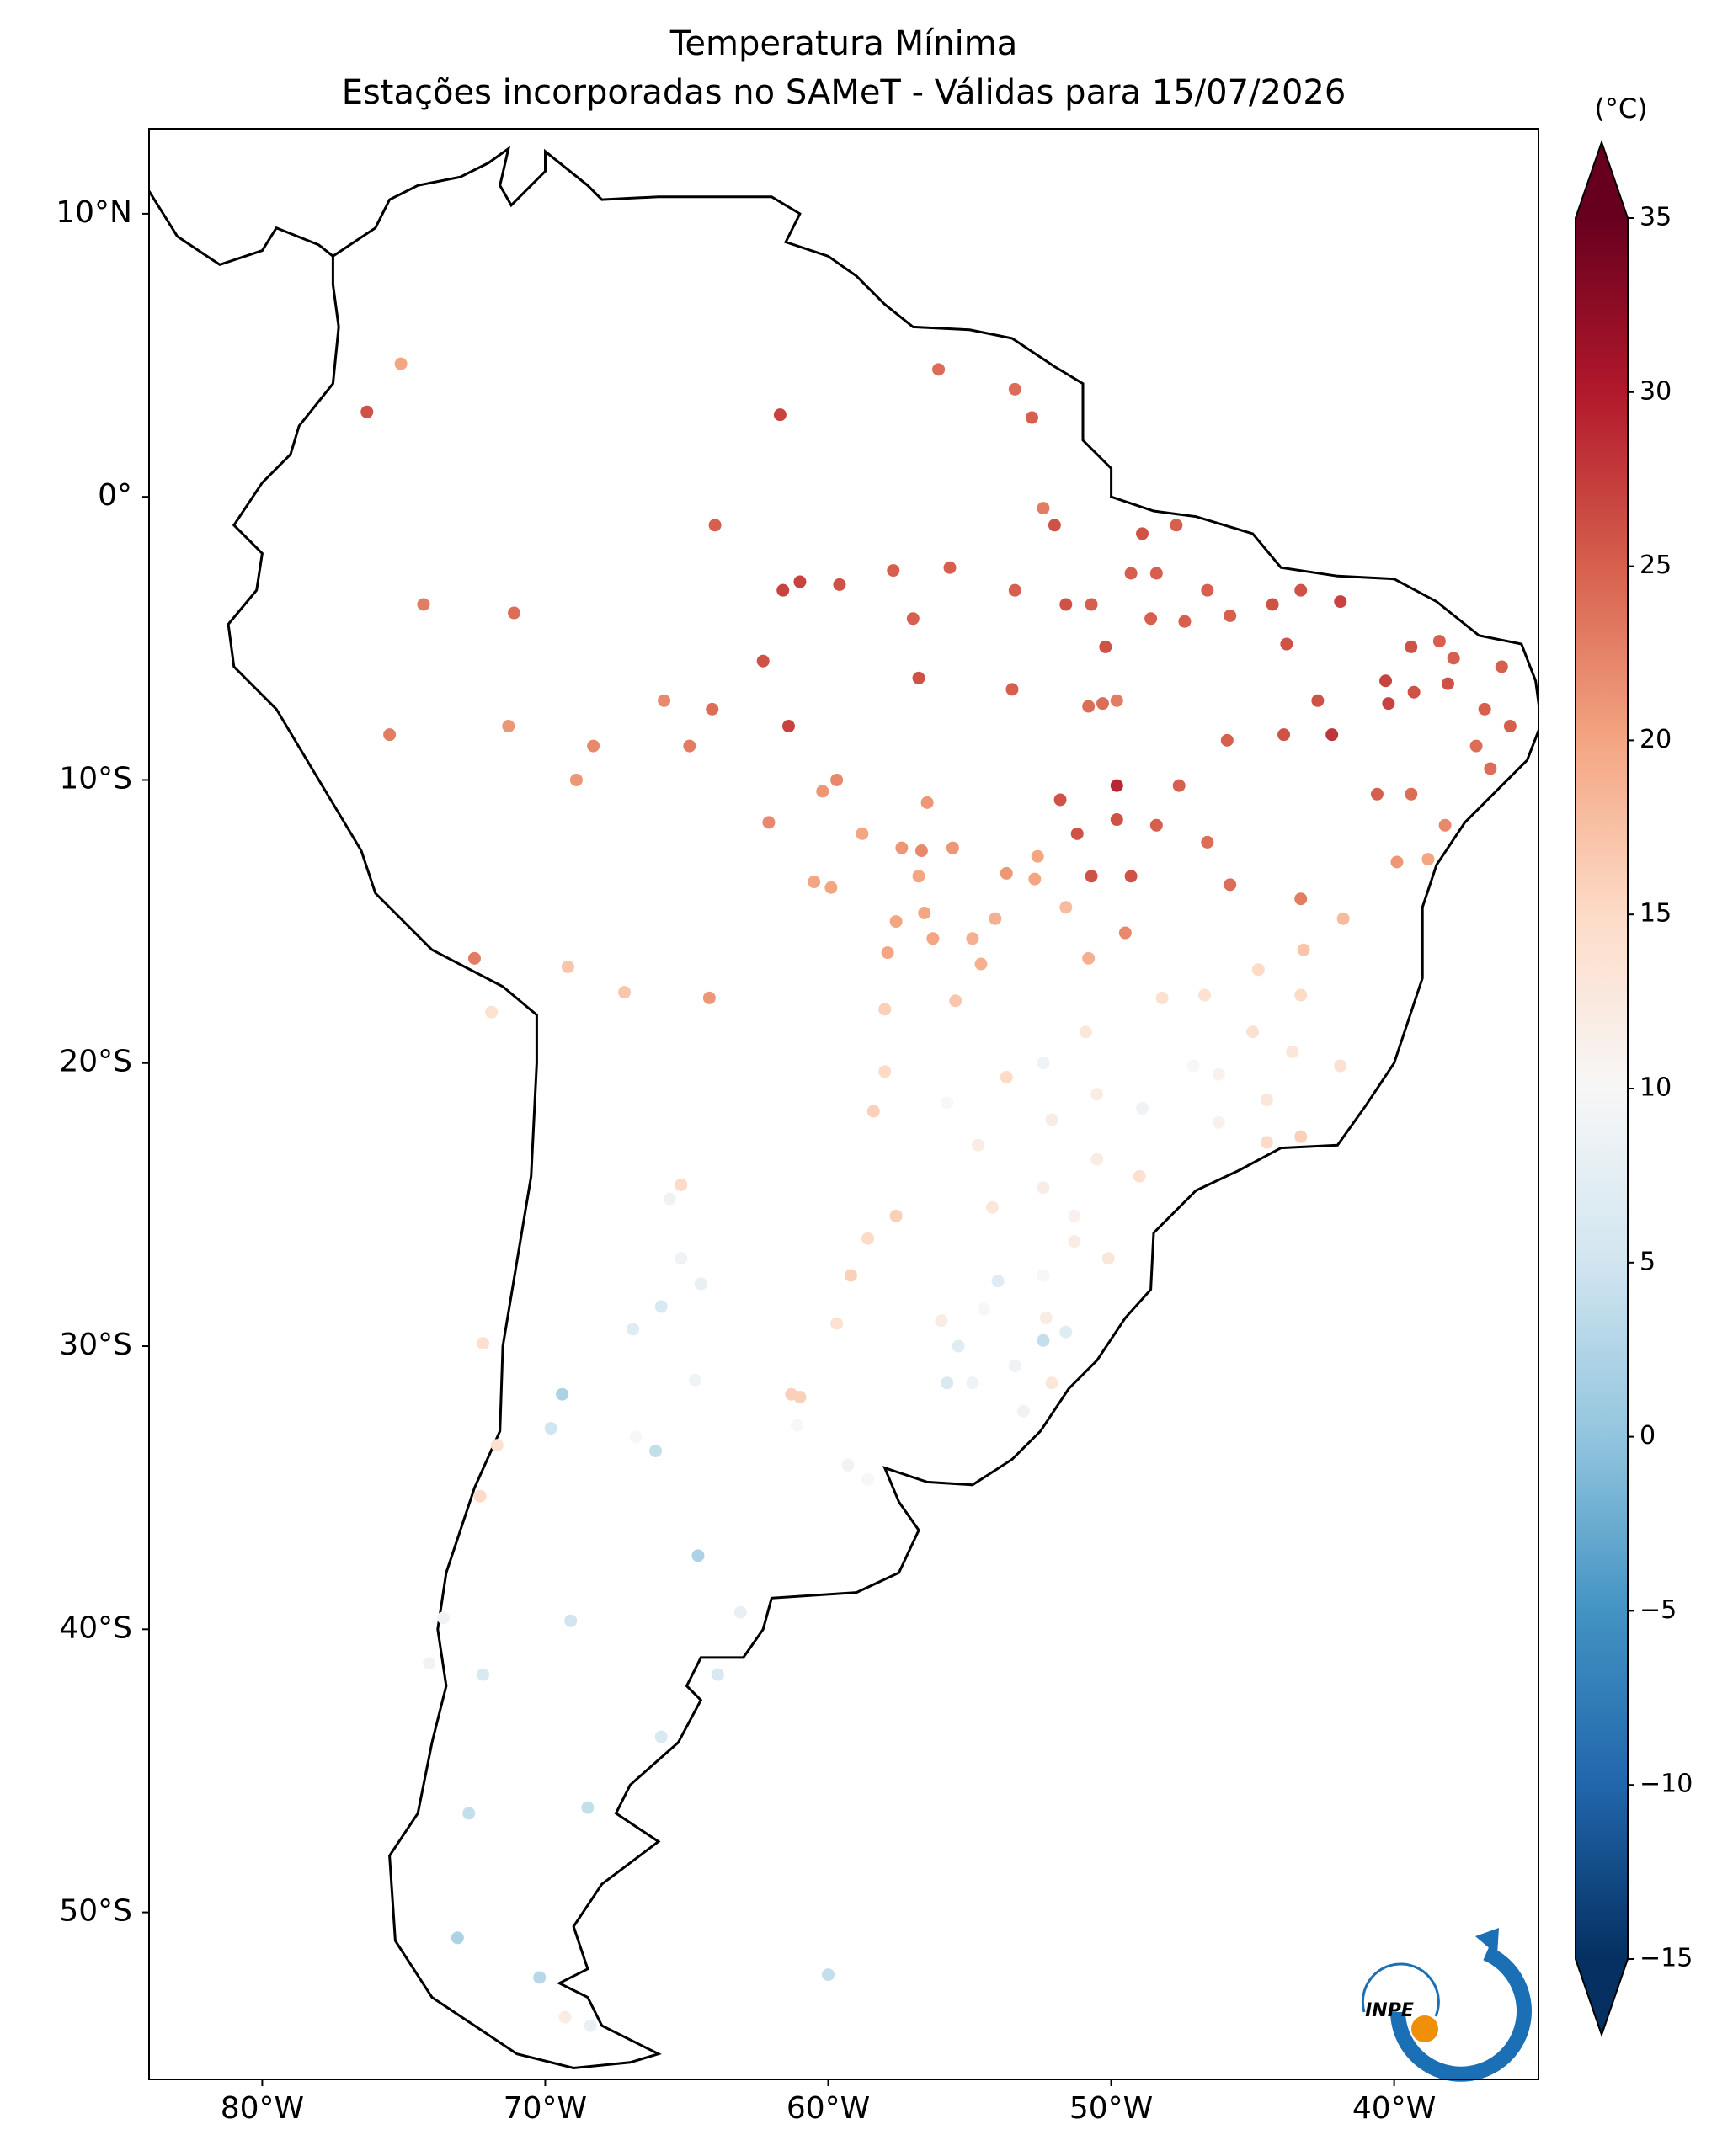  I want to click on colorbar-tick-label: 15, so click(1656, 914).